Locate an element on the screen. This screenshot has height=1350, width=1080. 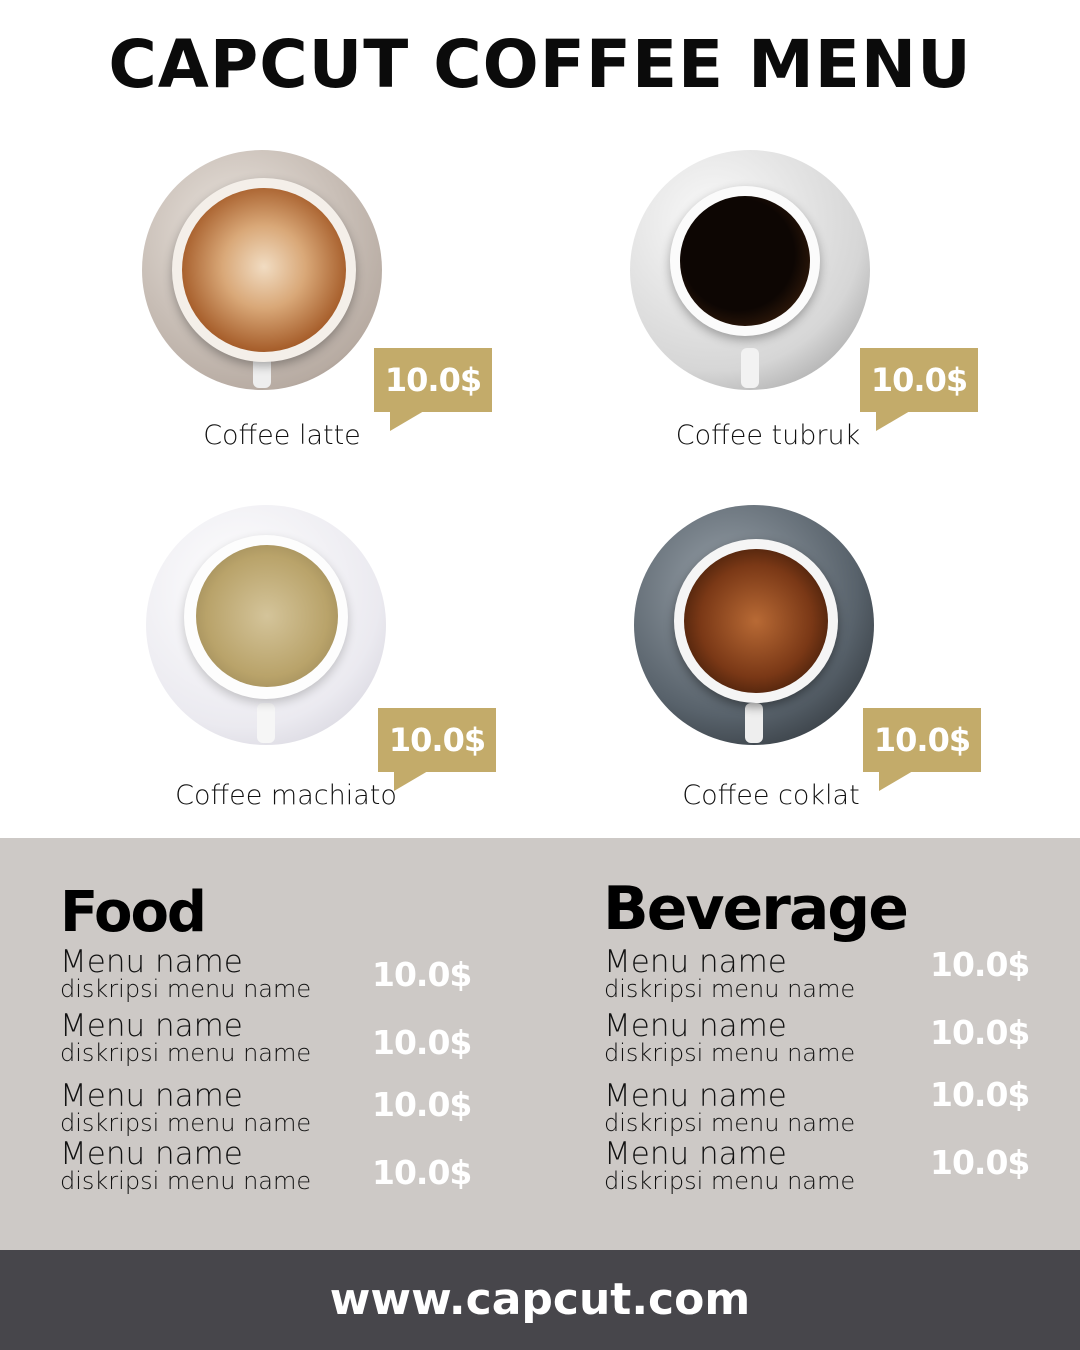
price-tag-coklat: 10.0$ is located at coordinates (922, 749).